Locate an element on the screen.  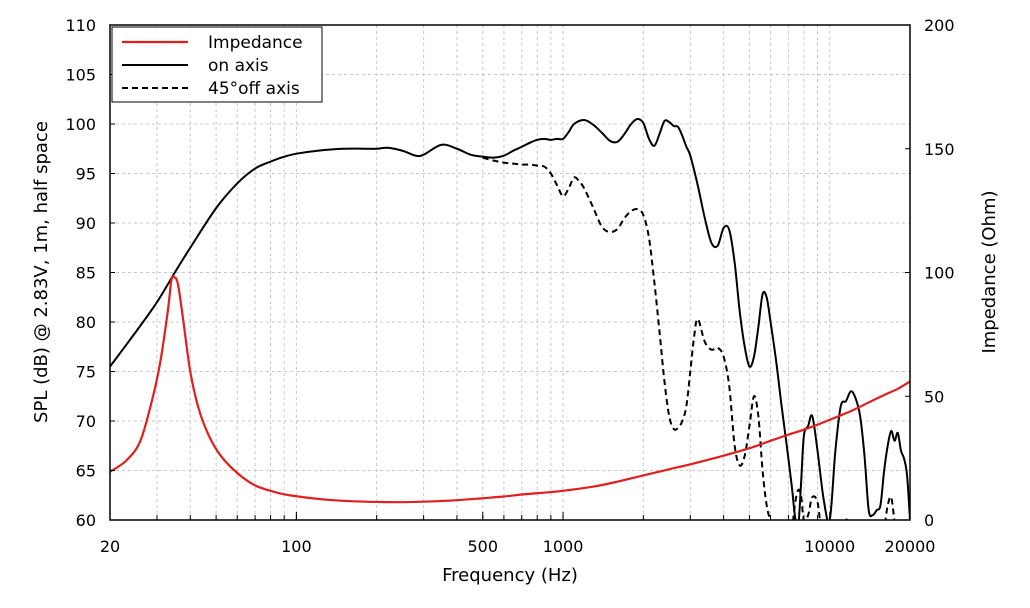
y-tick-label: 85 is located at coordinates (86, 273).